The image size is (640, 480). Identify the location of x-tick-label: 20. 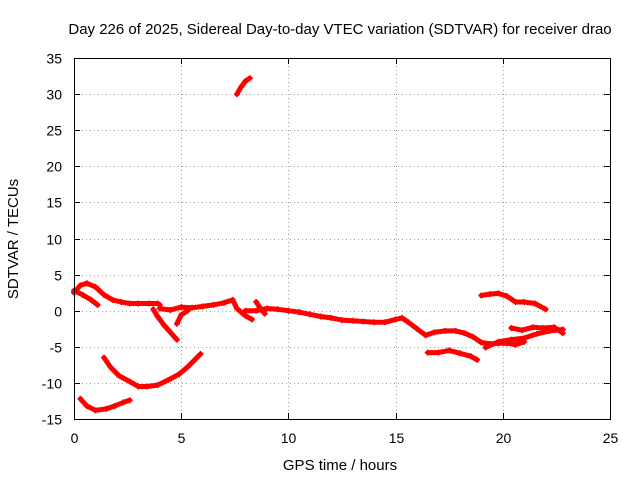
(504, 438).